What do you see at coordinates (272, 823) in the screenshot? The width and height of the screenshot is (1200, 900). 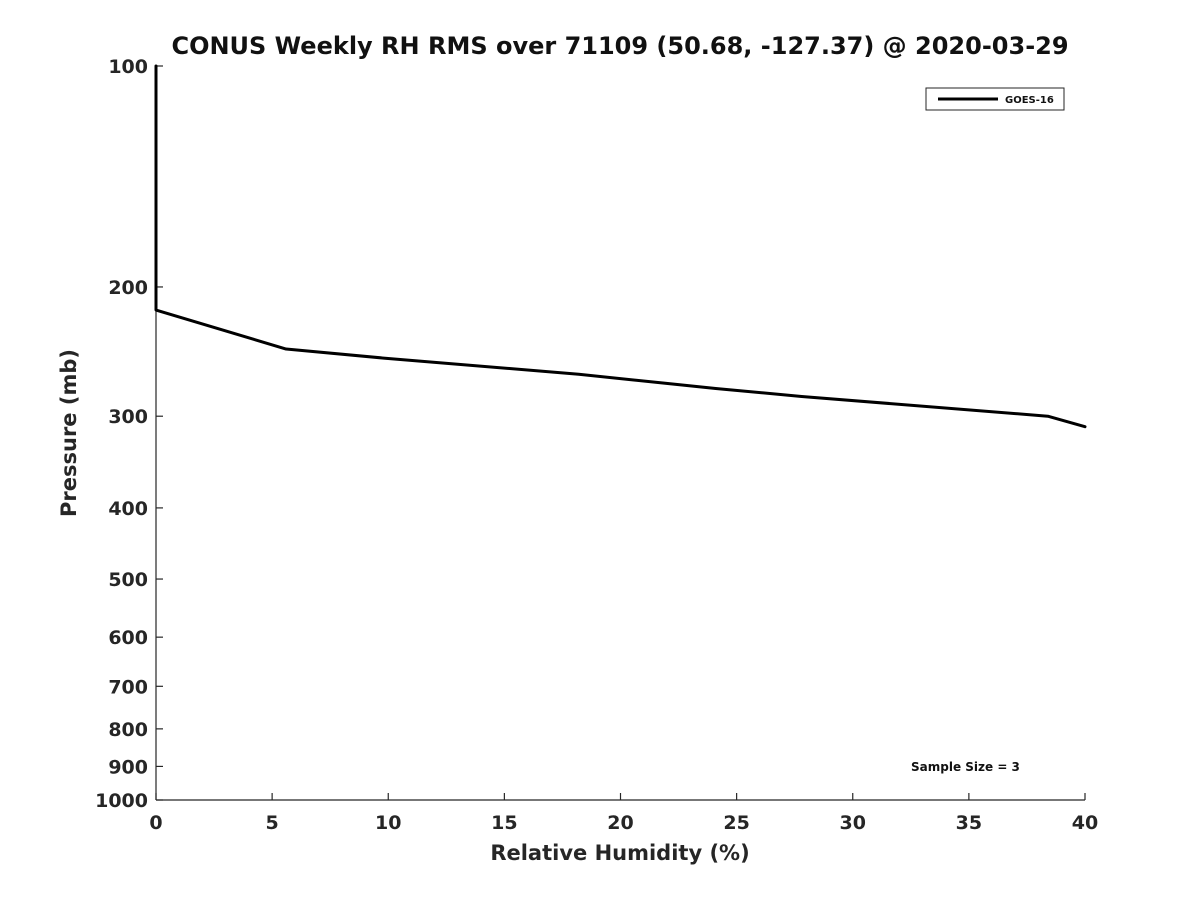 I see `x-tick-label: 5` at bounding box center [272, 823].